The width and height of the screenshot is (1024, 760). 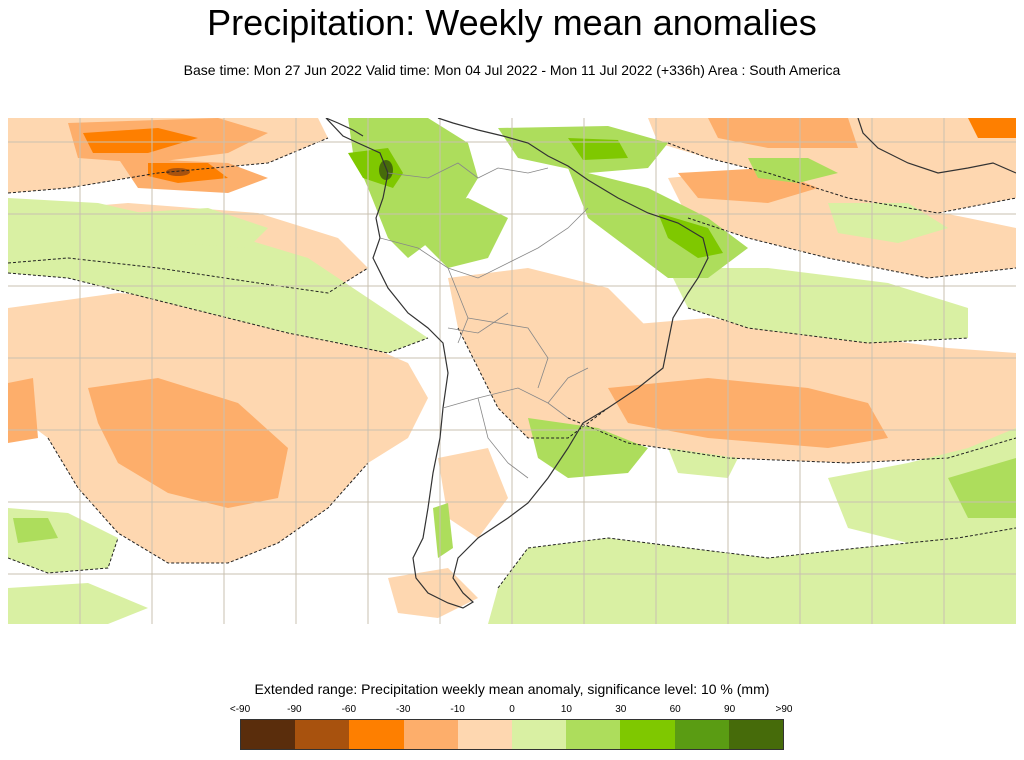 What do you see at coordinates (484, 320) in the screenshot?
I see `country-borders` at bounding box center [484, 320].